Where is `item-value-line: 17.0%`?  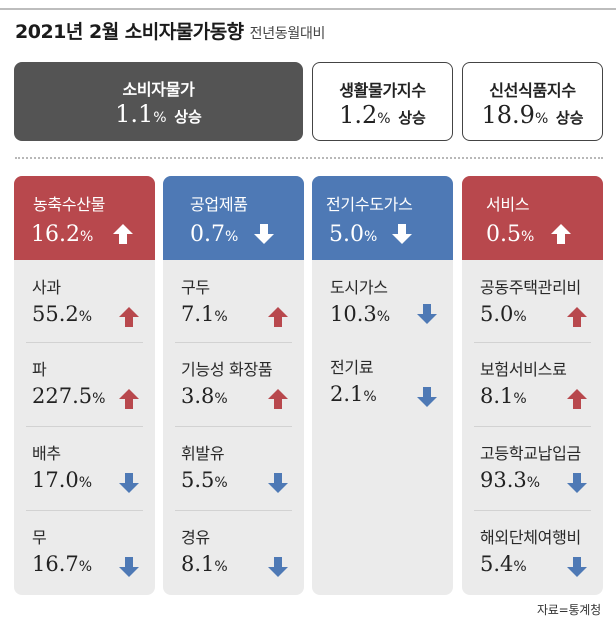
item-value-line: 17.0% is located at coordinates (62, 480).